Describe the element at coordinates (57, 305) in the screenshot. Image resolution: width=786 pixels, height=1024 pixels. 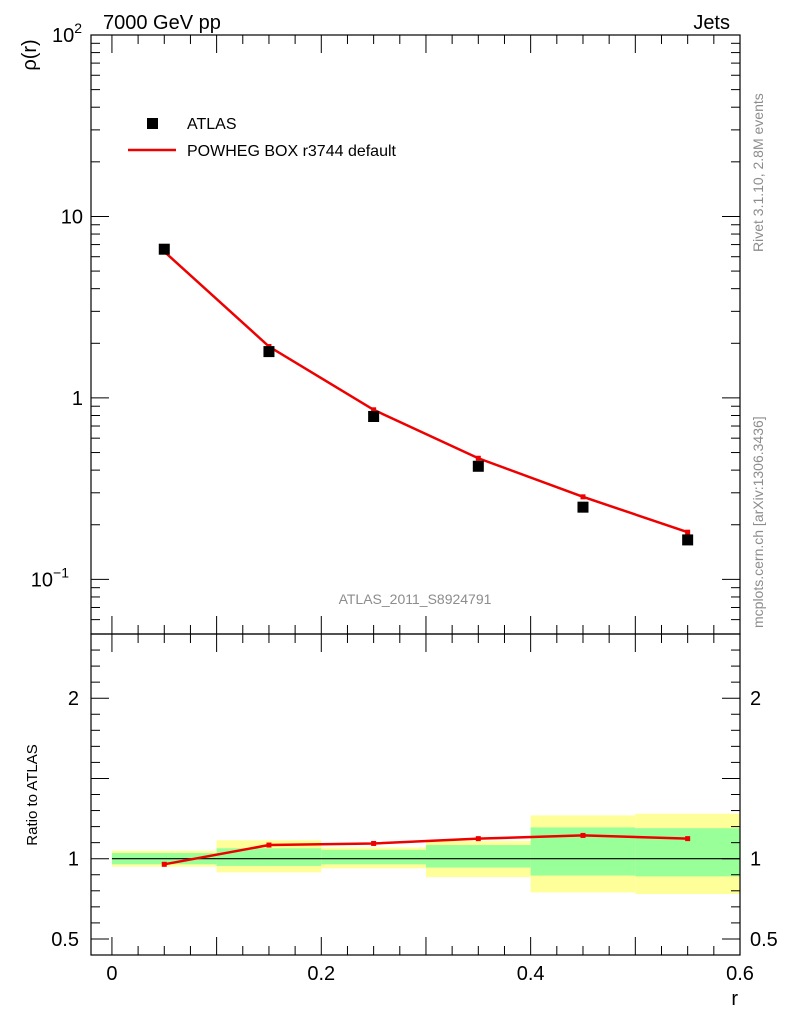
I see `main-y-tick-labels: 10² 10 1 10⁻¹` at that location.